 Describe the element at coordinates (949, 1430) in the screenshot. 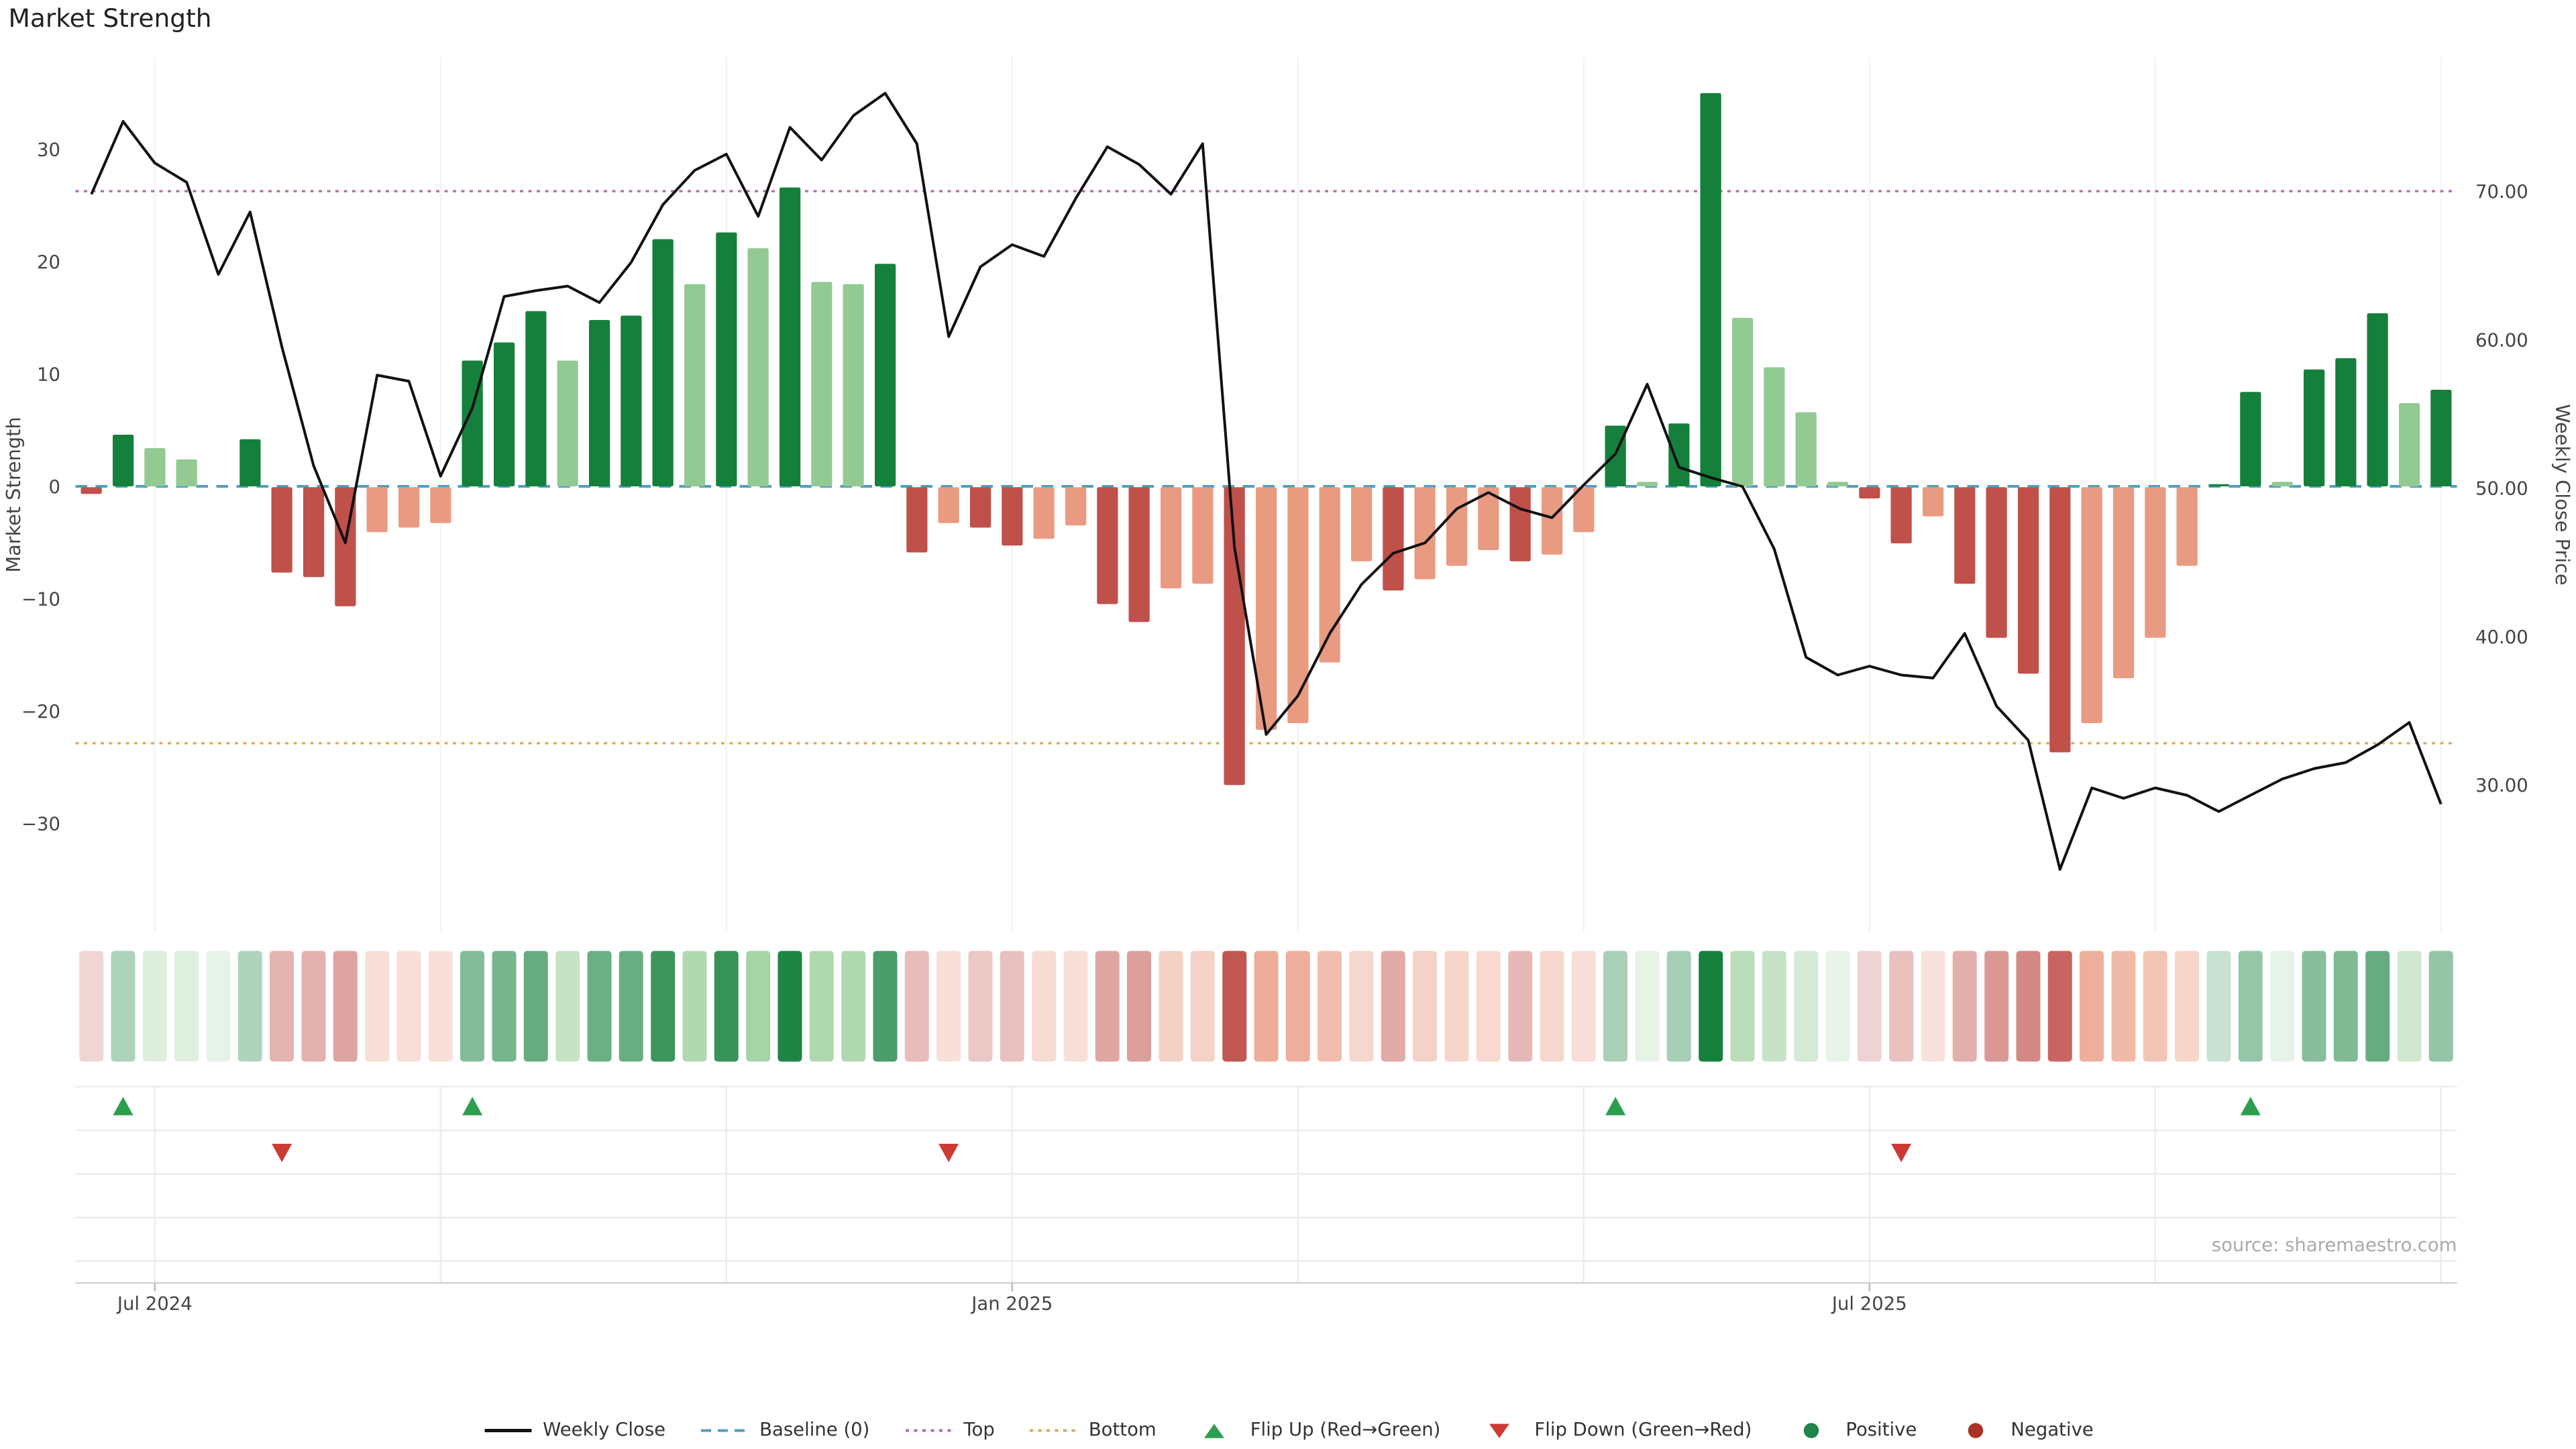

I see `legend-item-top: Top` at that location.